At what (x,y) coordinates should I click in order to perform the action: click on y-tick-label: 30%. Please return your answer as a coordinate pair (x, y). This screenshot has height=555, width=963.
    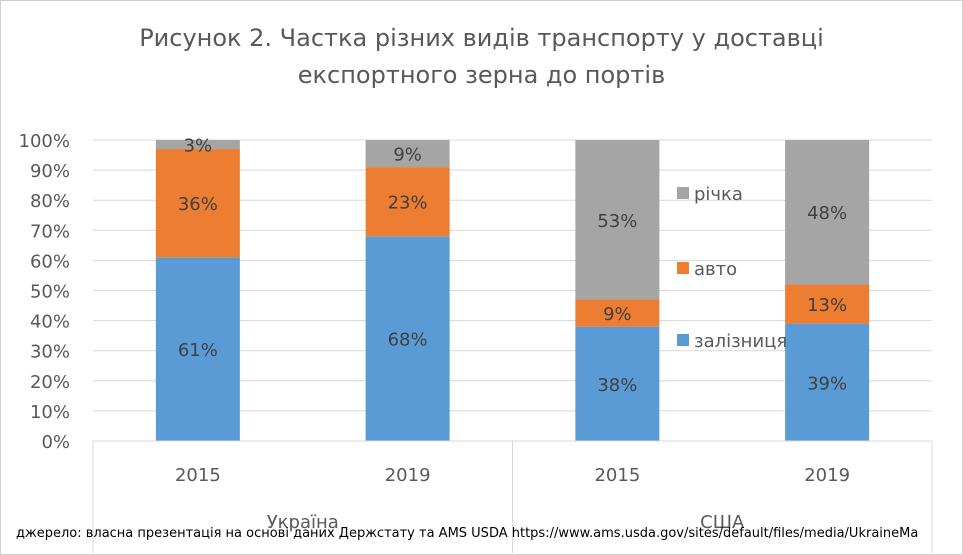
    Looking at the image, I should click on (50, 352).